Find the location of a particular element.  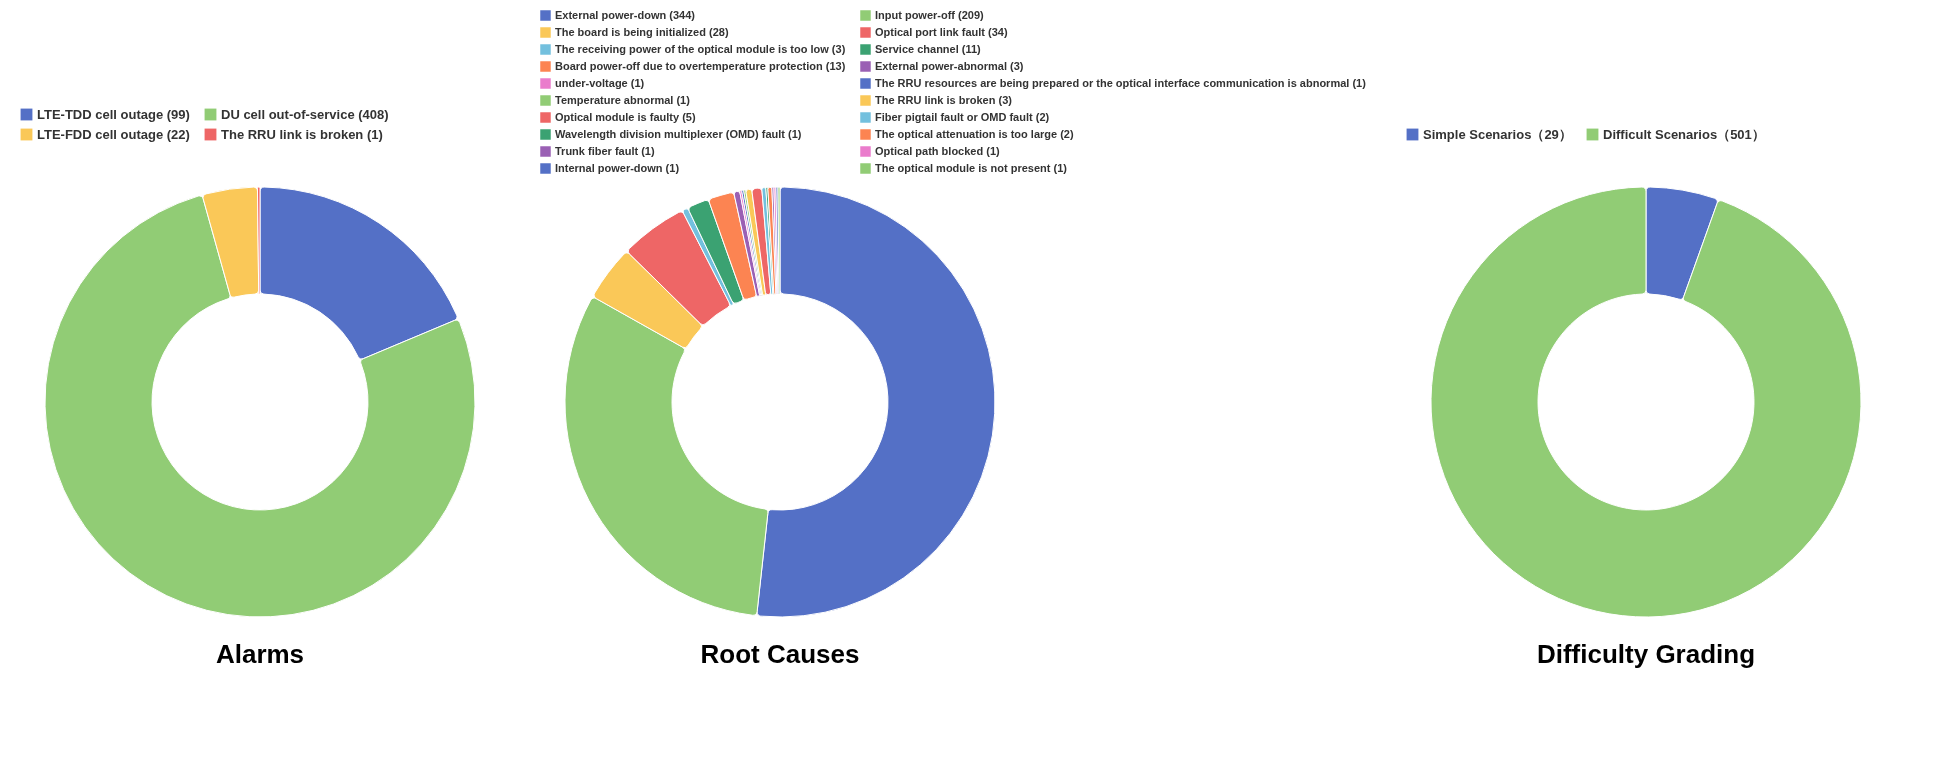

legend-label: Difficult Scenarios（501） is located at coordinates (1684, 134).